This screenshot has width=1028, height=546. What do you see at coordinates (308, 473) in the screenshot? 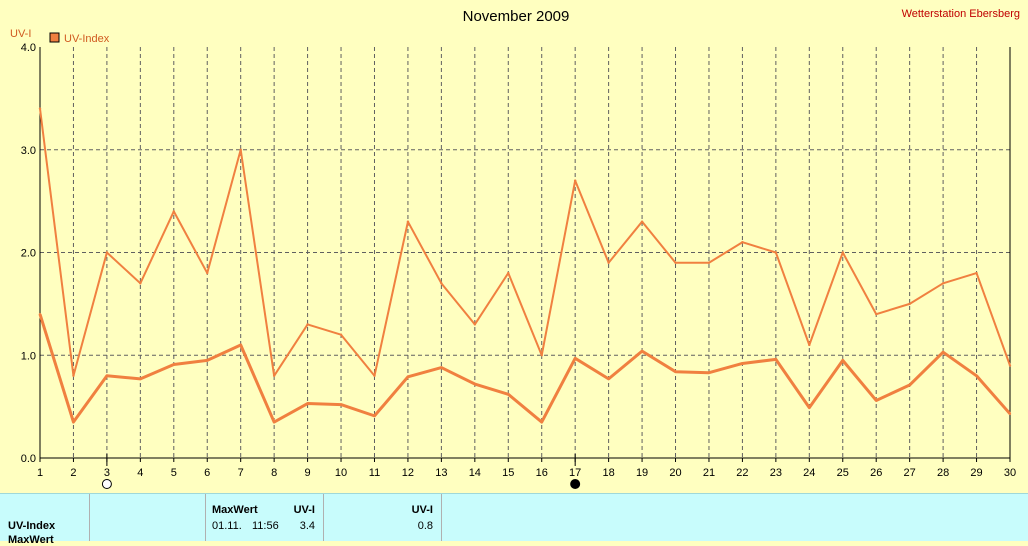
I see `x-tick-label: 9` at bounding box center [308, 473].